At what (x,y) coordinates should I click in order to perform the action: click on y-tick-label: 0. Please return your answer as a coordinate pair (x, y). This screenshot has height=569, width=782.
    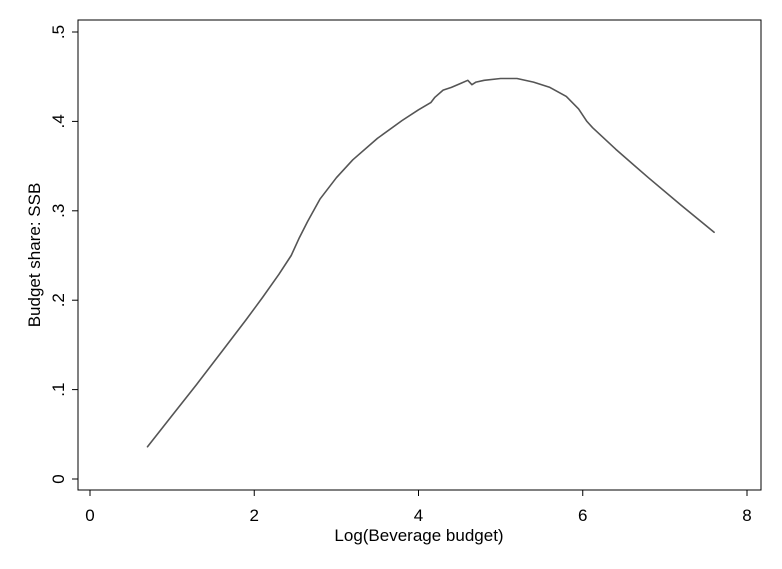
    Looking at the image, I should click on (58, 478).